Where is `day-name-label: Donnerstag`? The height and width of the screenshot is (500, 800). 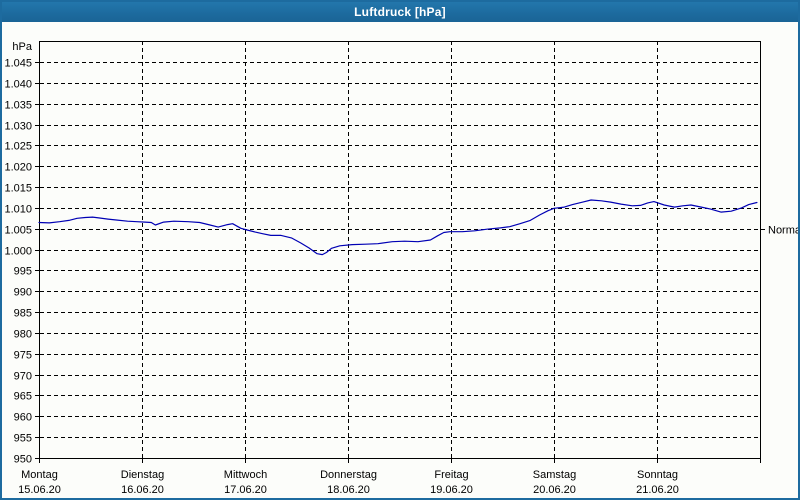
day-name-label: Donnerstag is located at coordinates (348, 475).